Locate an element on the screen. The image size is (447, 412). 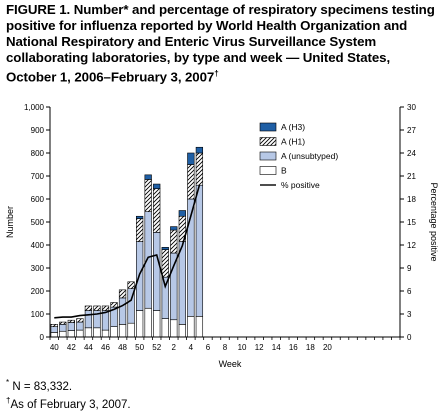
y2-axis-label: Percentage positive is located at coordinates (434, 221).